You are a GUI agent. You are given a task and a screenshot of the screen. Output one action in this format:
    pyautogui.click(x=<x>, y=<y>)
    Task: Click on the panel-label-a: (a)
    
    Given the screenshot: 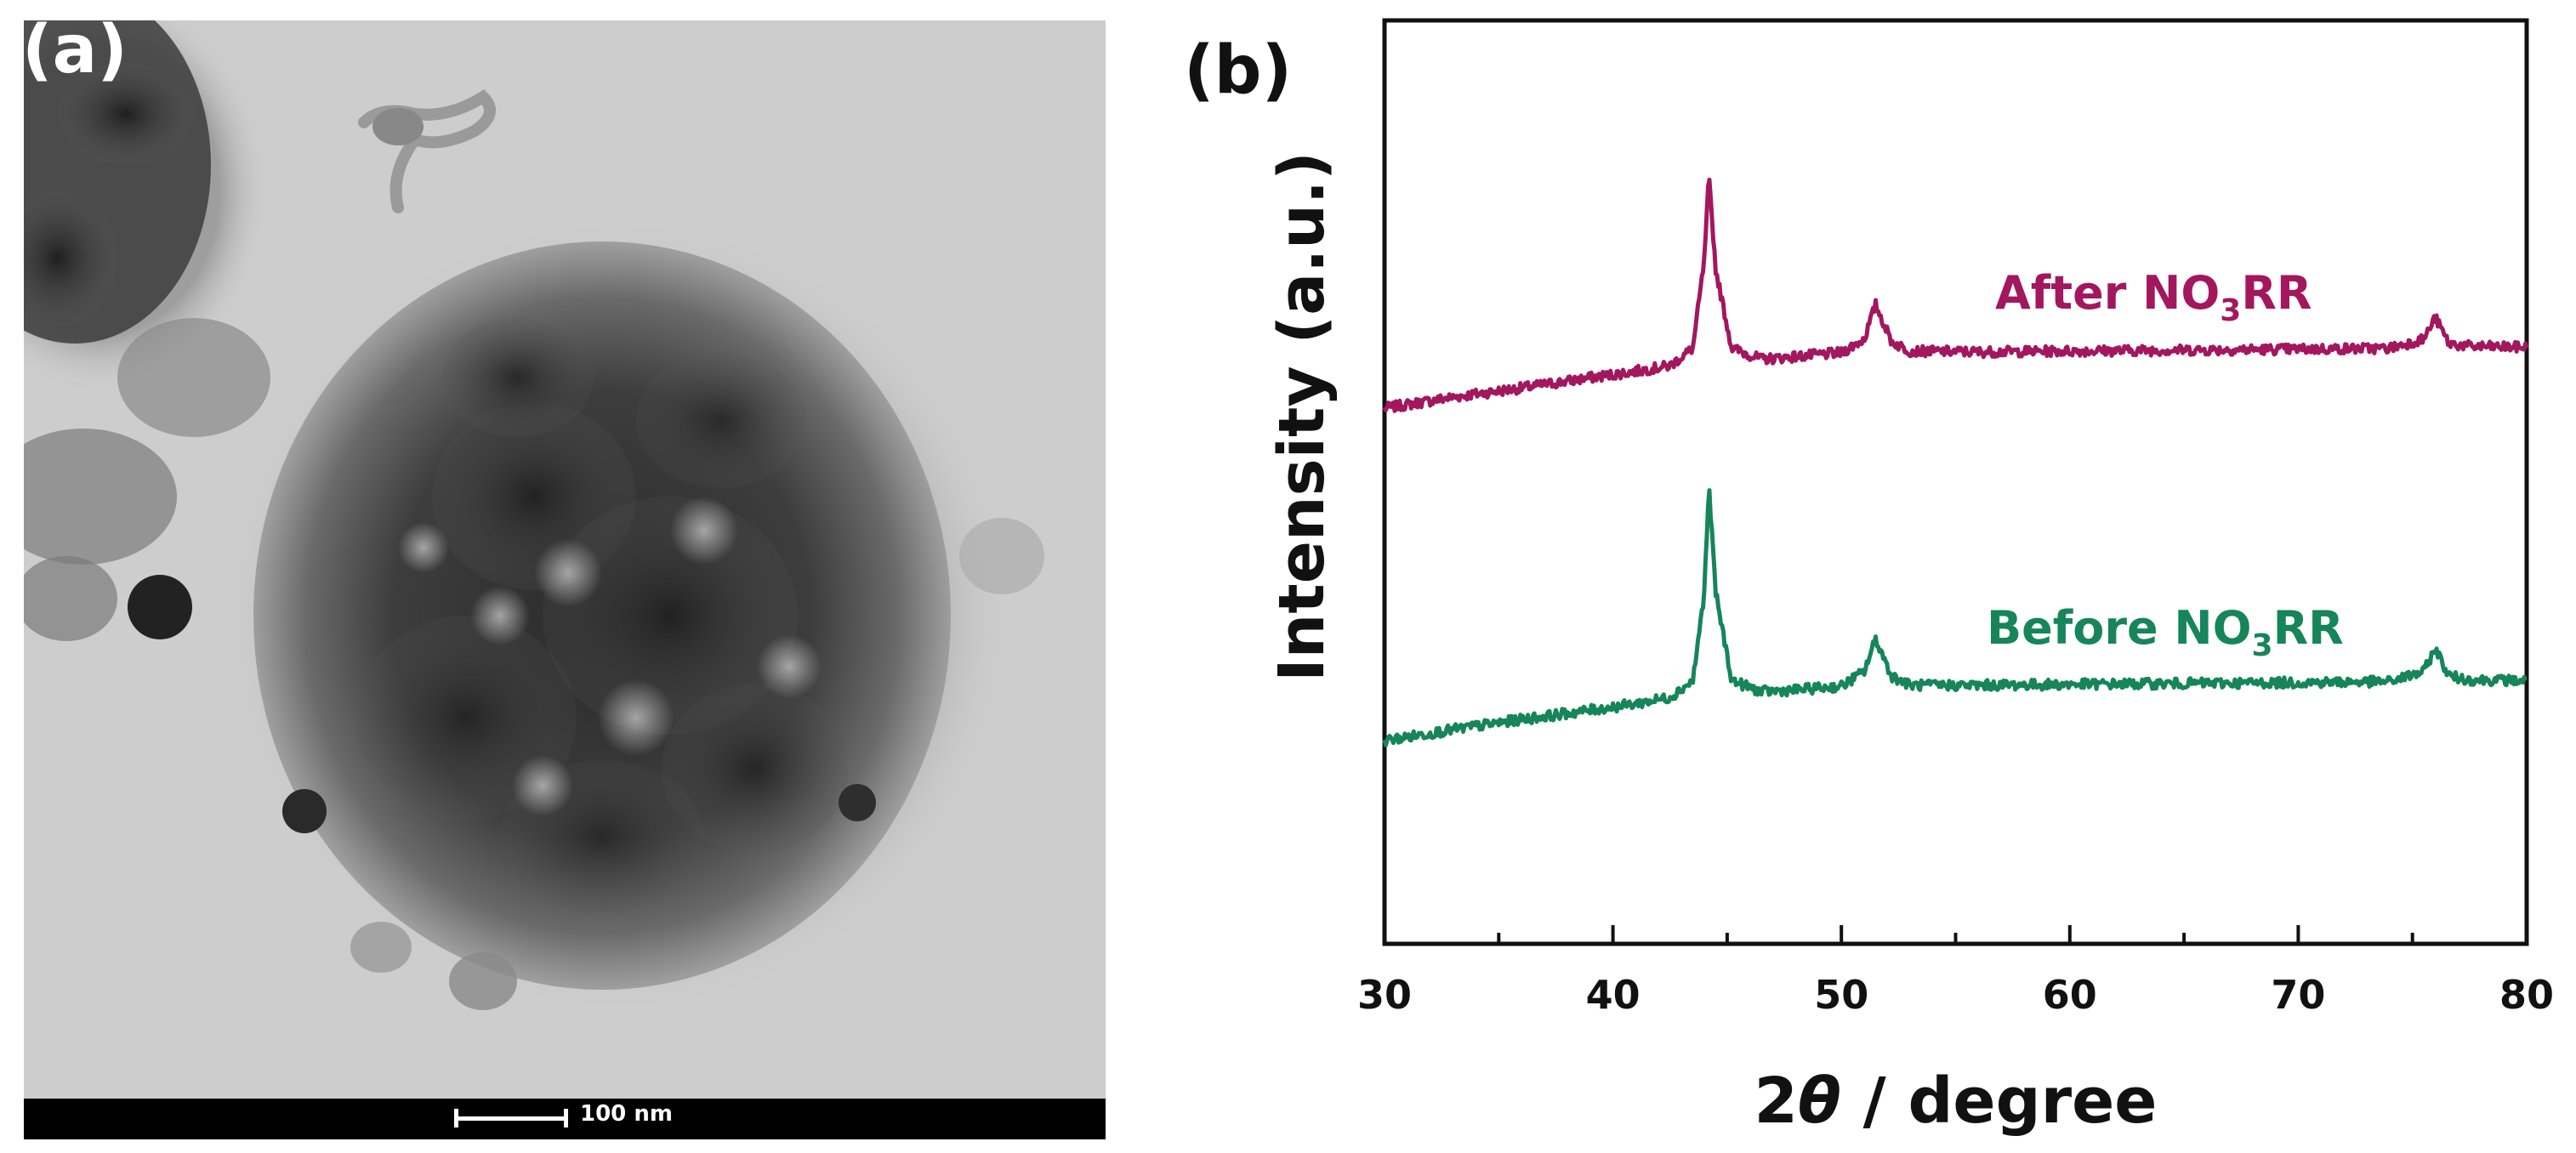 What is the action you would take?
    pyautogui.click(x=75, y=50)
    